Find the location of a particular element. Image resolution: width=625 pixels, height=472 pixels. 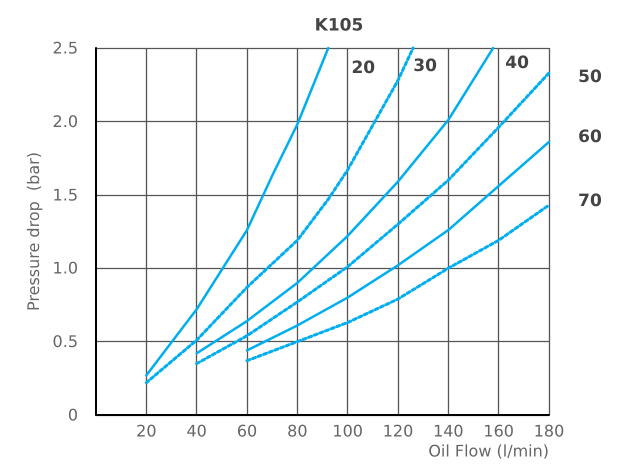

x-tick-label: 180 is located at coordinates (549, 431).